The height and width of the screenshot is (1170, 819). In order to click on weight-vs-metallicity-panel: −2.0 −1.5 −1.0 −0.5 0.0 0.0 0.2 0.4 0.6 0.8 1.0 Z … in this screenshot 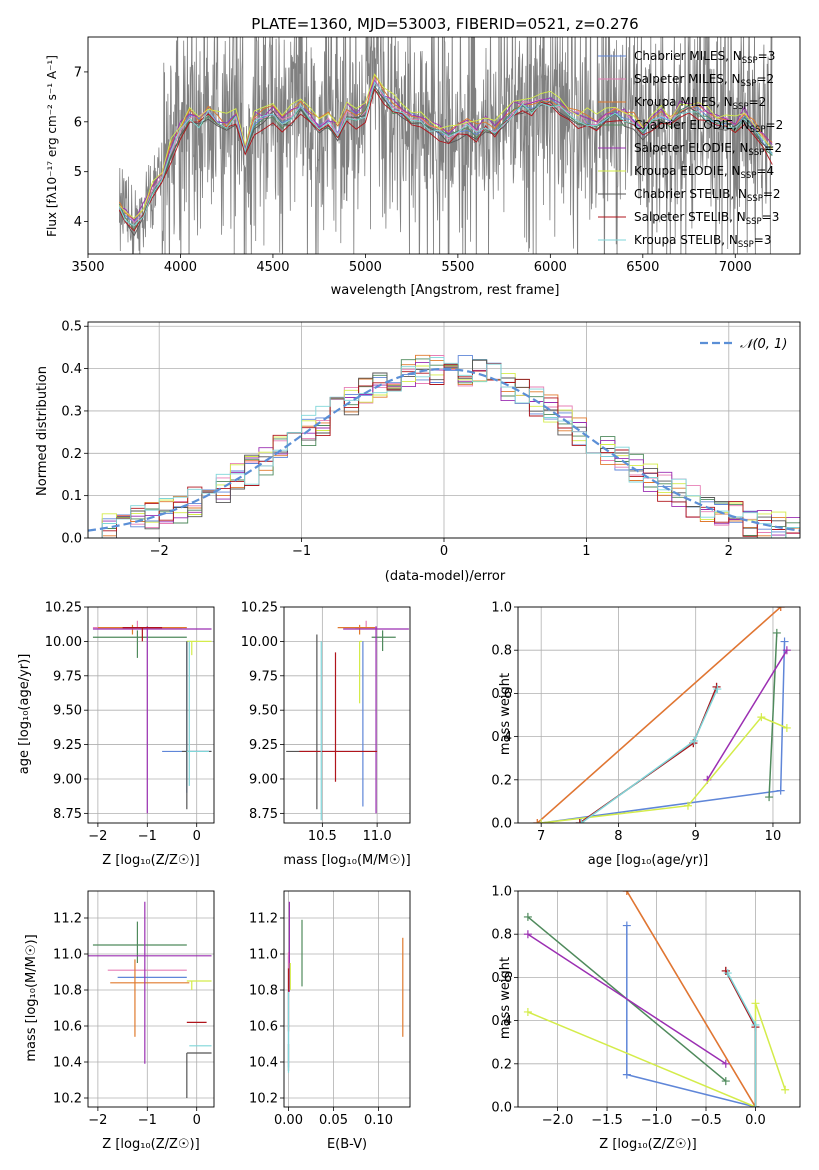, I will do `click(646, 1018)`.